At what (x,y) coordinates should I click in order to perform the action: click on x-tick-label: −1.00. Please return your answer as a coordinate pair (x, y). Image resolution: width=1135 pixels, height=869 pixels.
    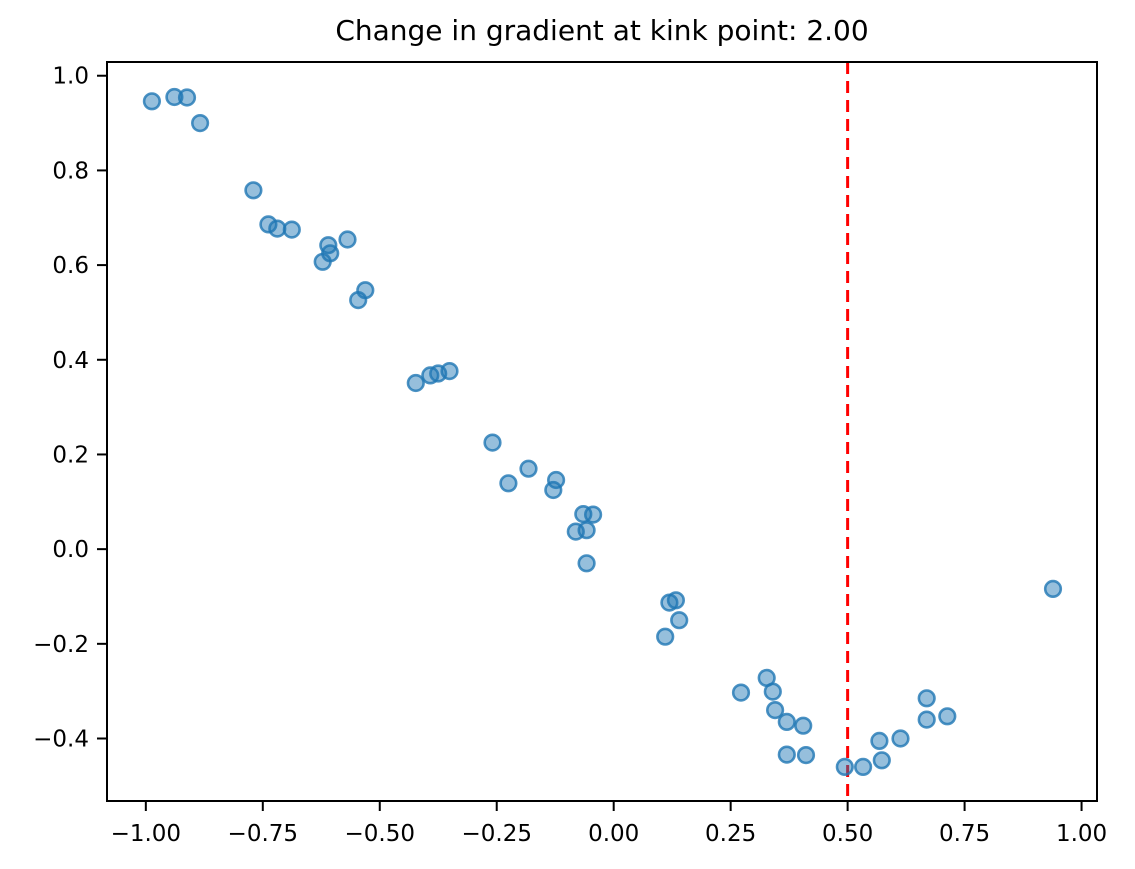
    Looking at the image, I should click on (146, 834).